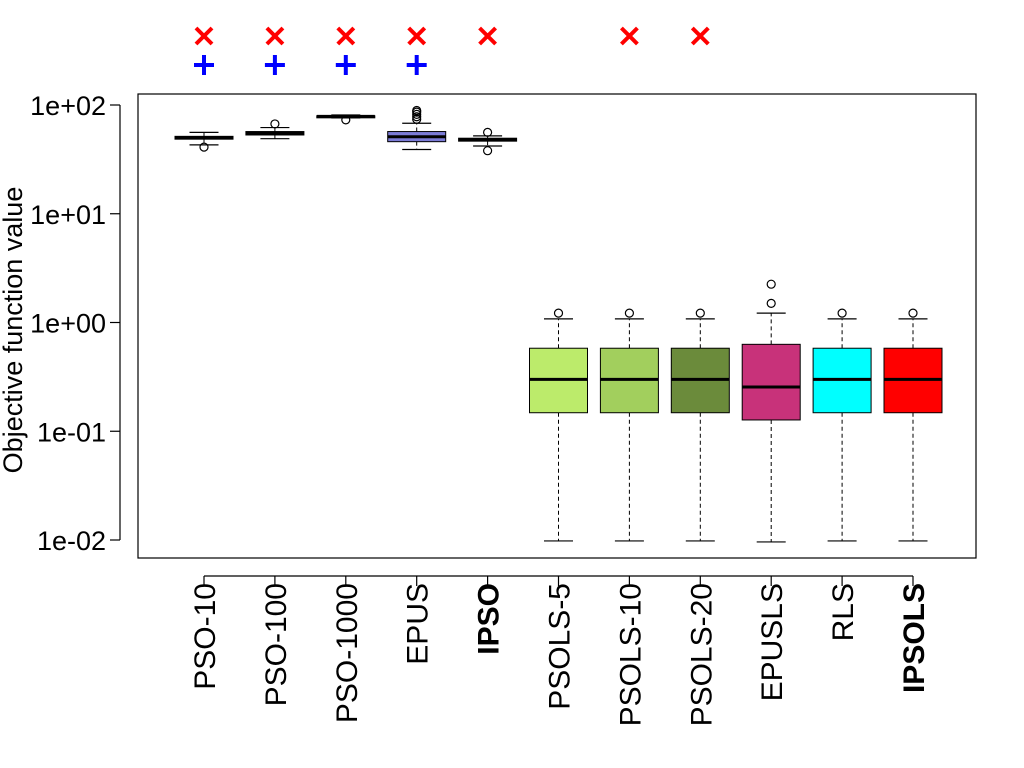 The image size is (1024, 768). Describe the element at coordinates (560, 646) in the screenshot. I see `x-tick-label: PSOLS-5` at that location.